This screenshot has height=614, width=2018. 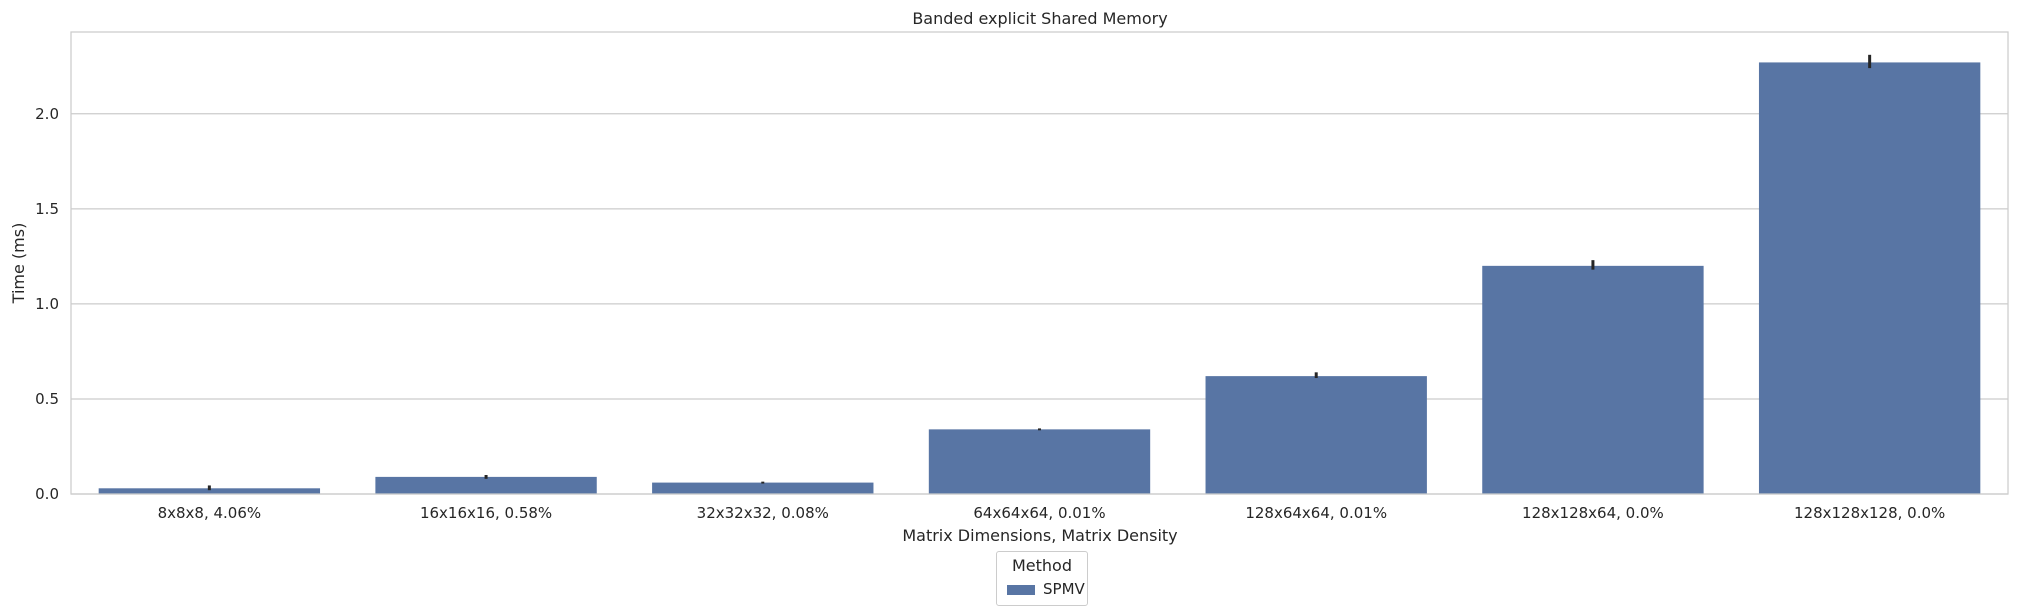 What do you see at coordinates (47, 494) in the screenshot?
I see `y-tick-label: 0.0` at bounding box center [47, 494].